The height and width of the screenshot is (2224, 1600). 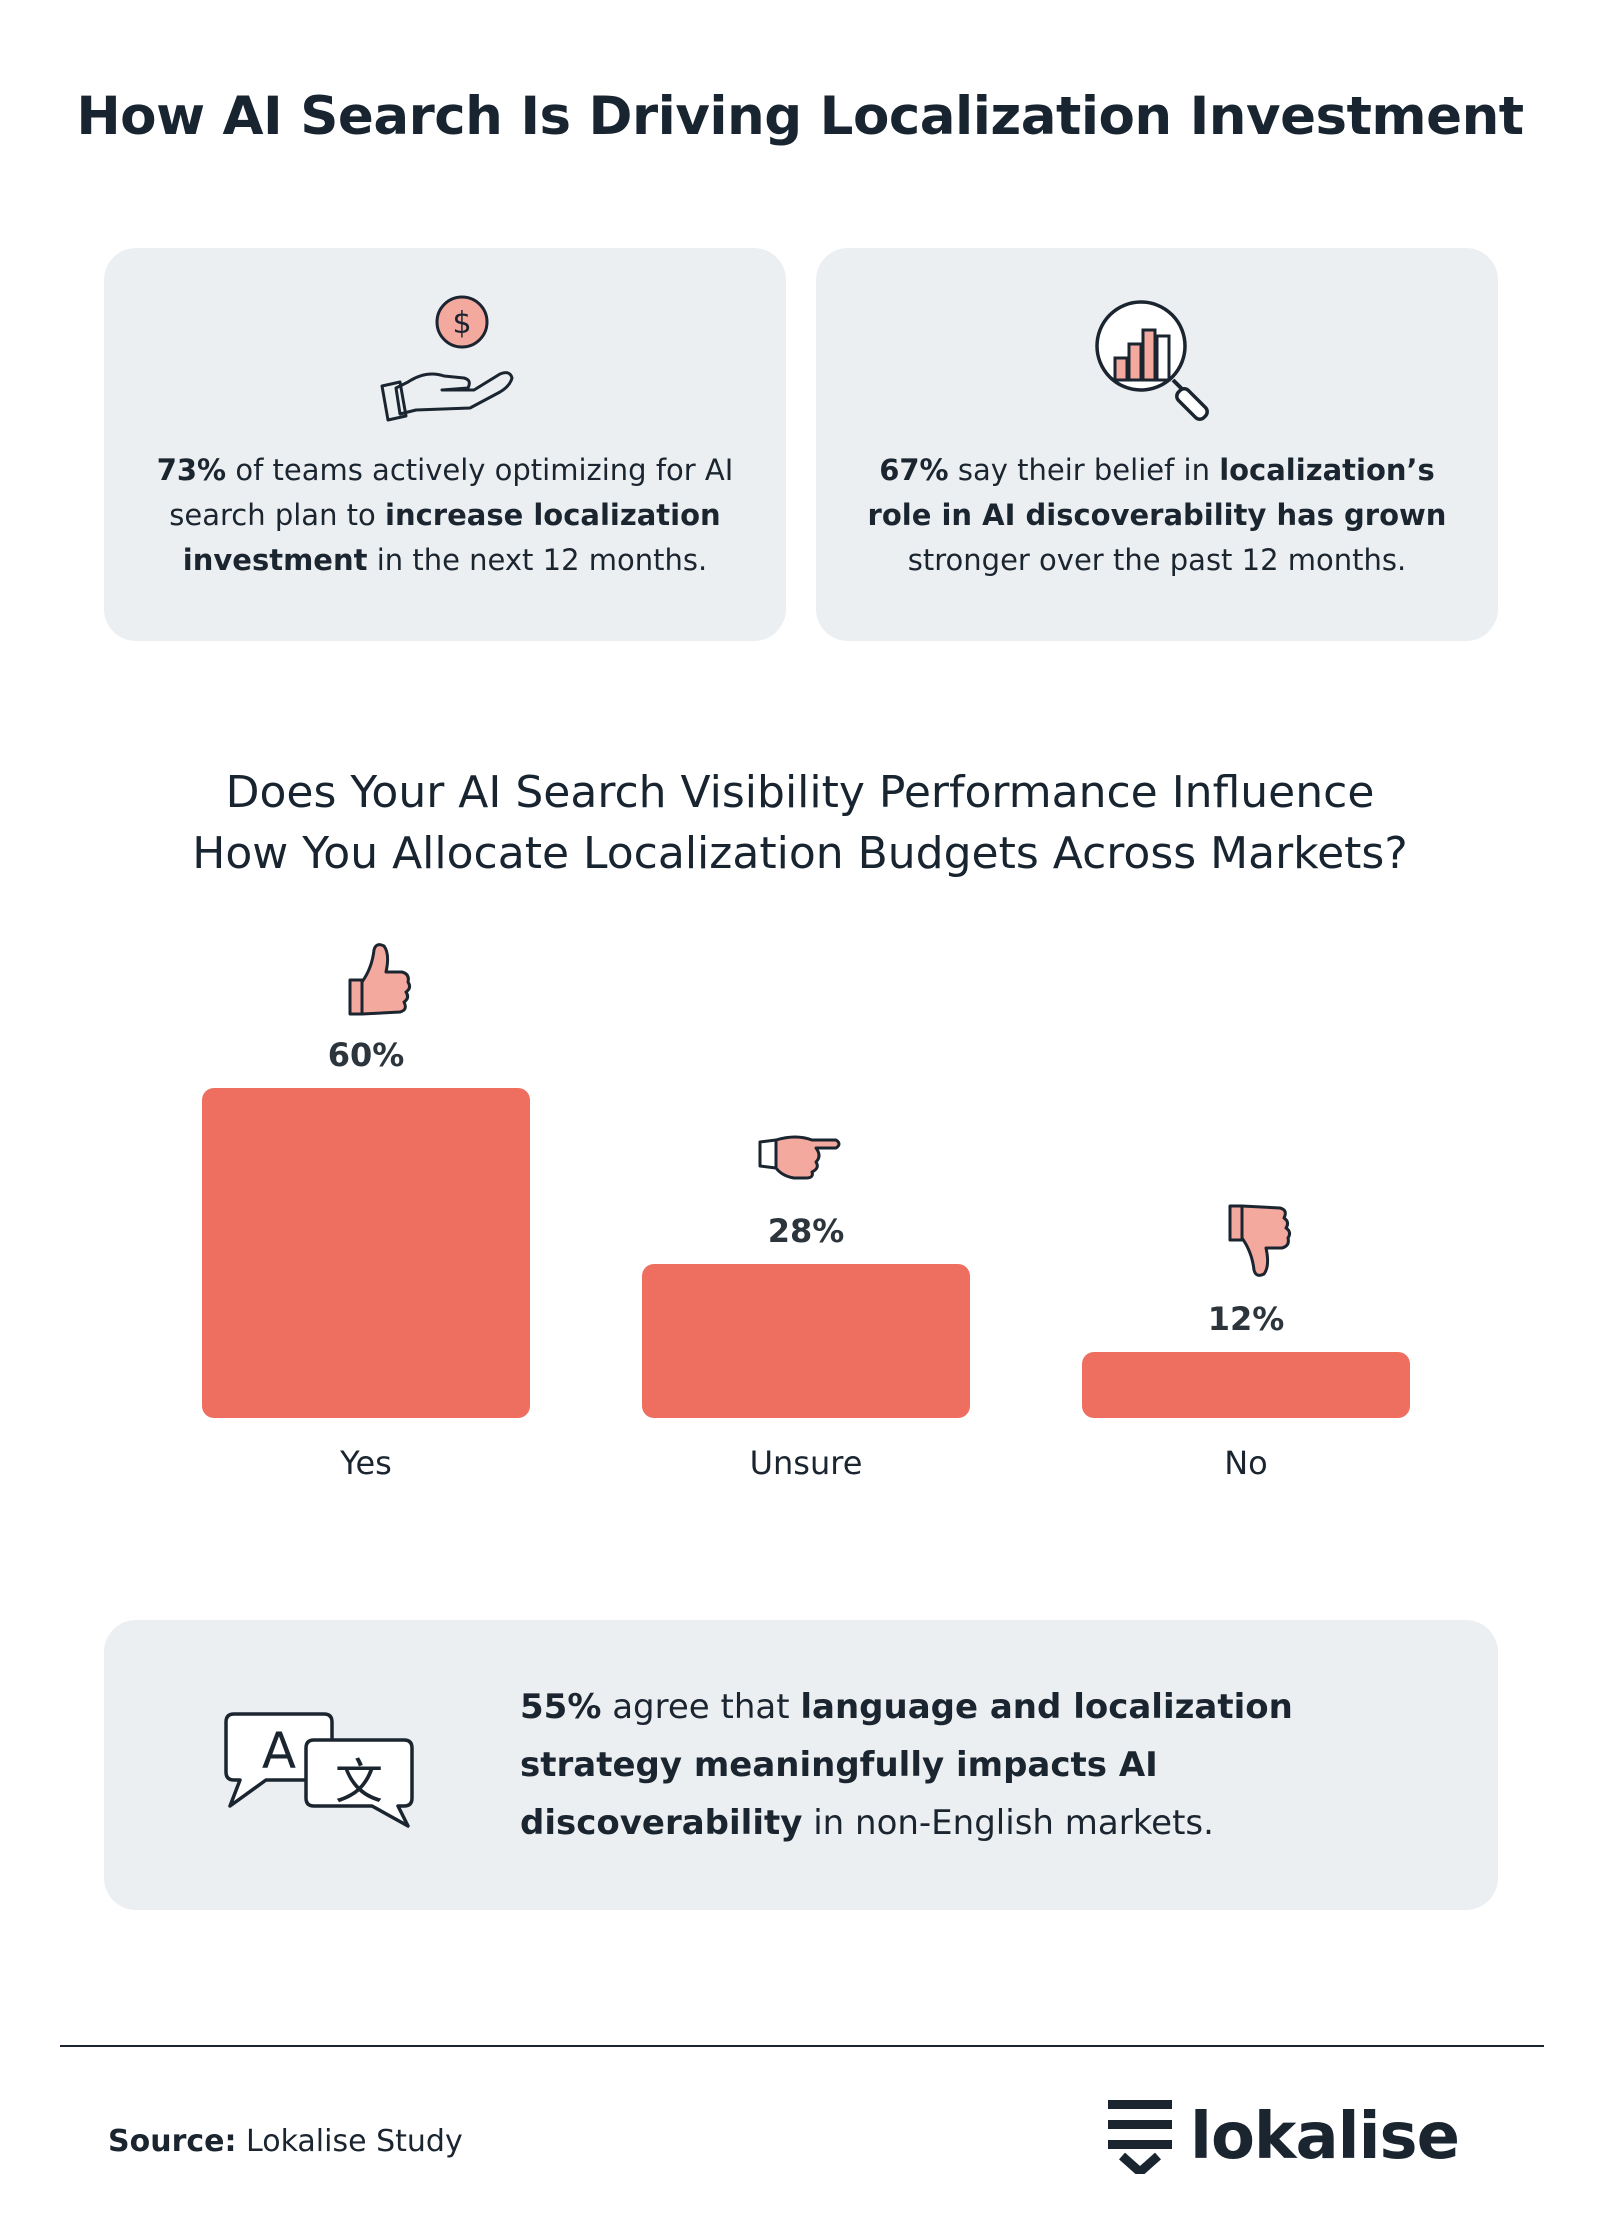 What do you see at coordinates (1260, 1240) in the screenshot?
I see `thumbs-down-icon` at bounding box center [1260, 1240].